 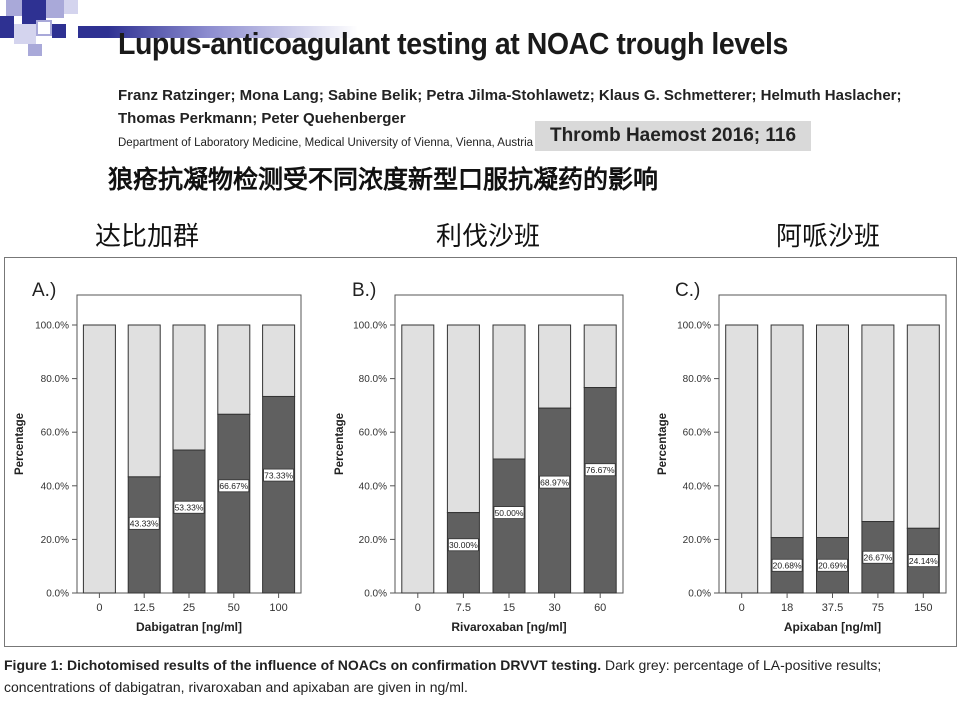 I want to click on bar-negative-12.5, so click(x=144, y=401).